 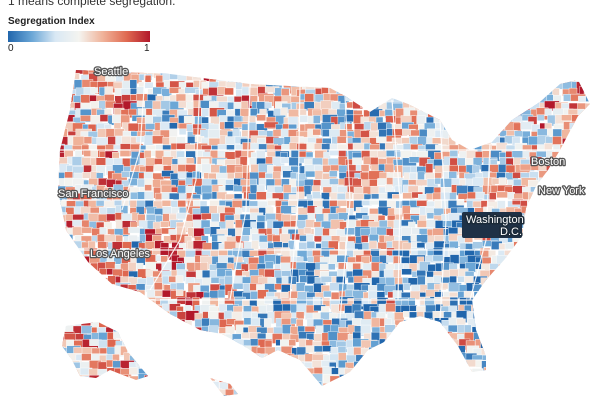 What do you see at coordinates (111, 72) in the screenshot?
I see `city-label-seattle: Seattle` at bounding box center [111, 72].